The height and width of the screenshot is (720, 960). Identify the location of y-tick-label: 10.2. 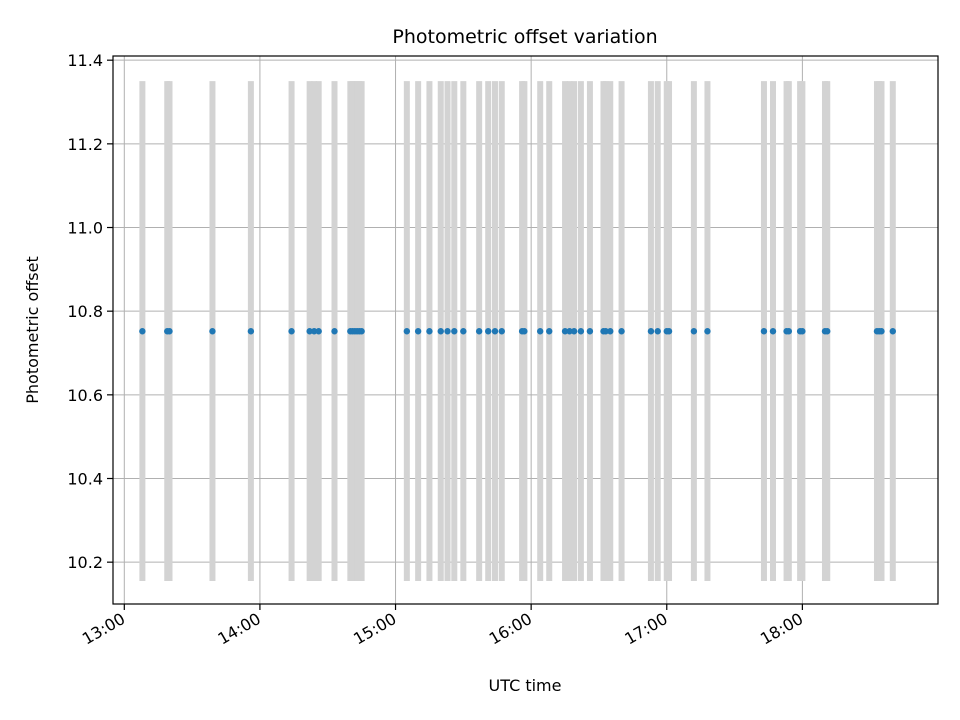
(85, 562).